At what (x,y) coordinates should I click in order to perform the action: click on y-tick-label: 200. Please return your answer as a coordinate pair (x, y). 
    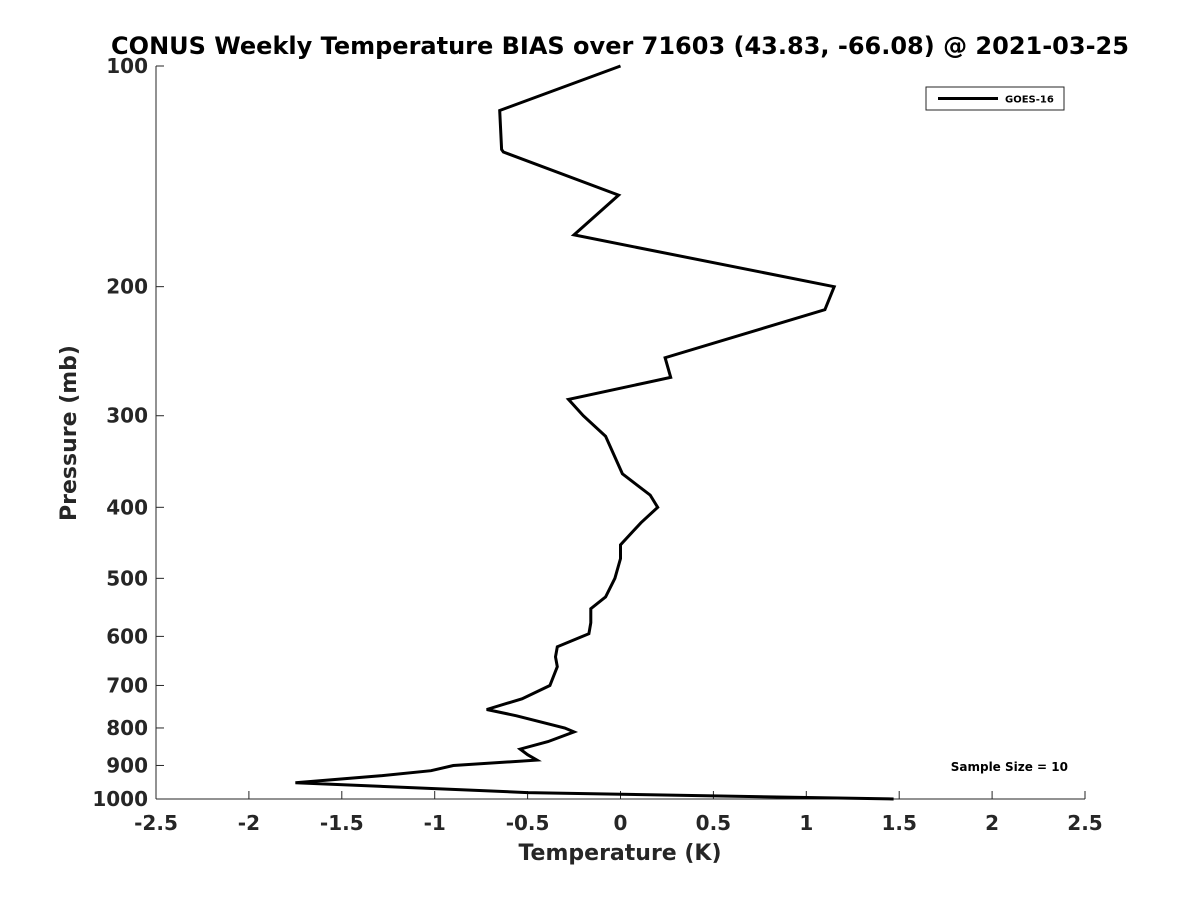
    Looking at the image, I should click on (127, 287).